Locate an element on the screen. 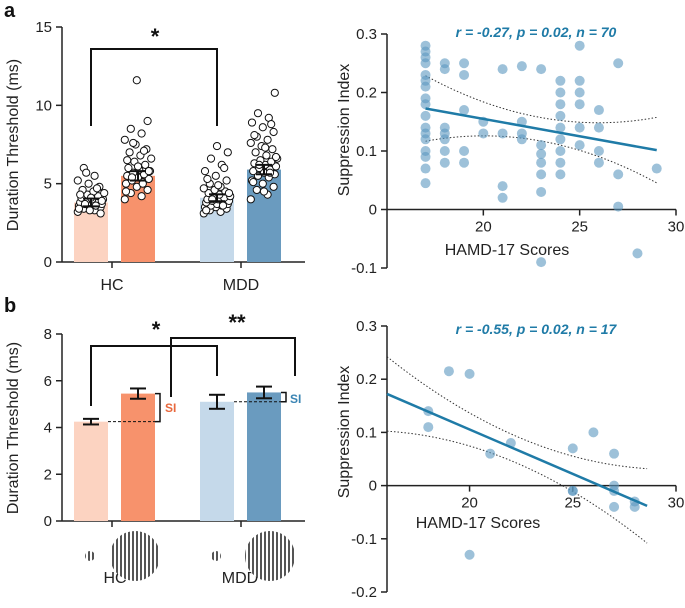 The width and height of the screenshot is (685, 608). large-grating-icon-hc is located at coordinates (135, 556).